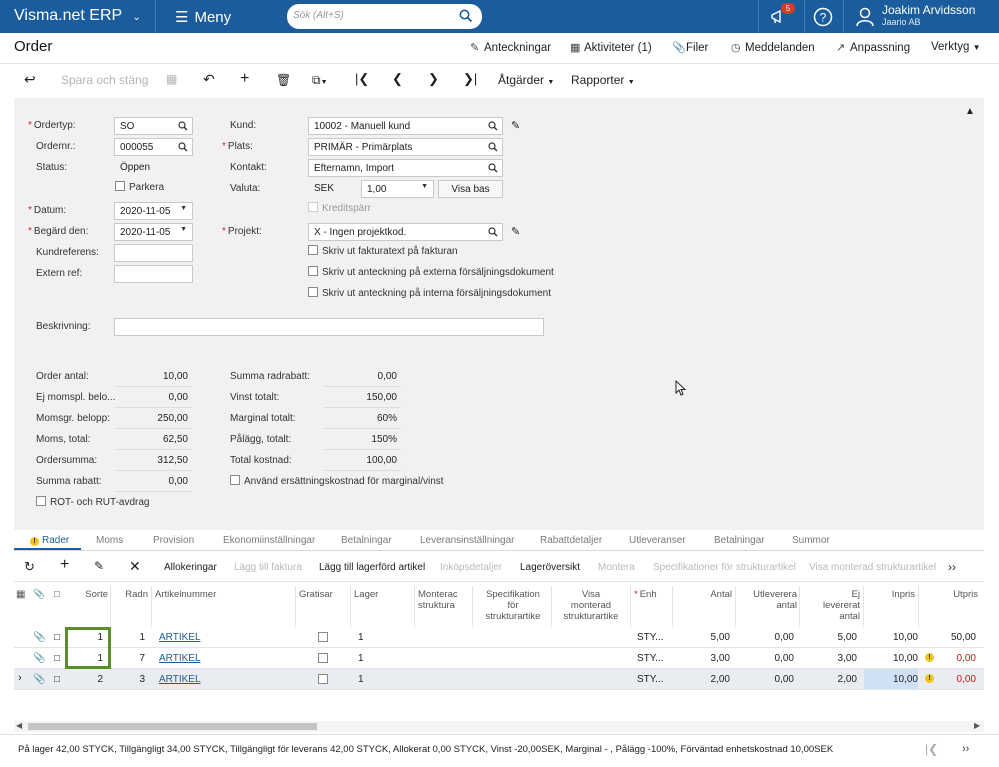 Image resolution: width=999 pixels, height=767 pixels. What do you see at coordinates (139, 187) in the screenshot?
I see `park-checkbox: Parkera` at bounding box center [139, 187].